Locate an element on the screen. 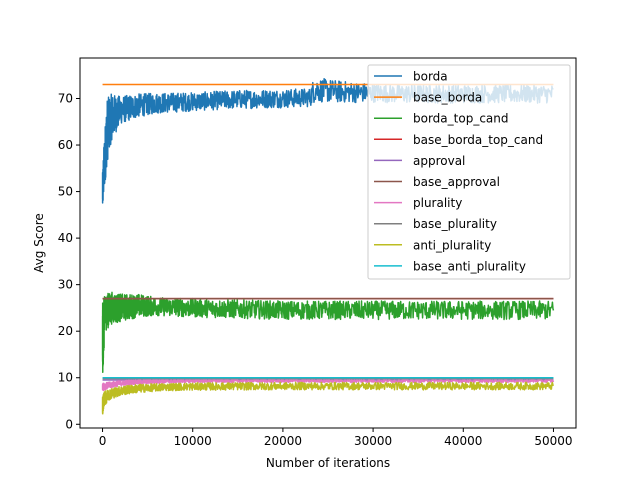 Image resolution: width=640 pixels, height=480 pixels. y-tick-label: 50 is located at coordinates (65, 192).